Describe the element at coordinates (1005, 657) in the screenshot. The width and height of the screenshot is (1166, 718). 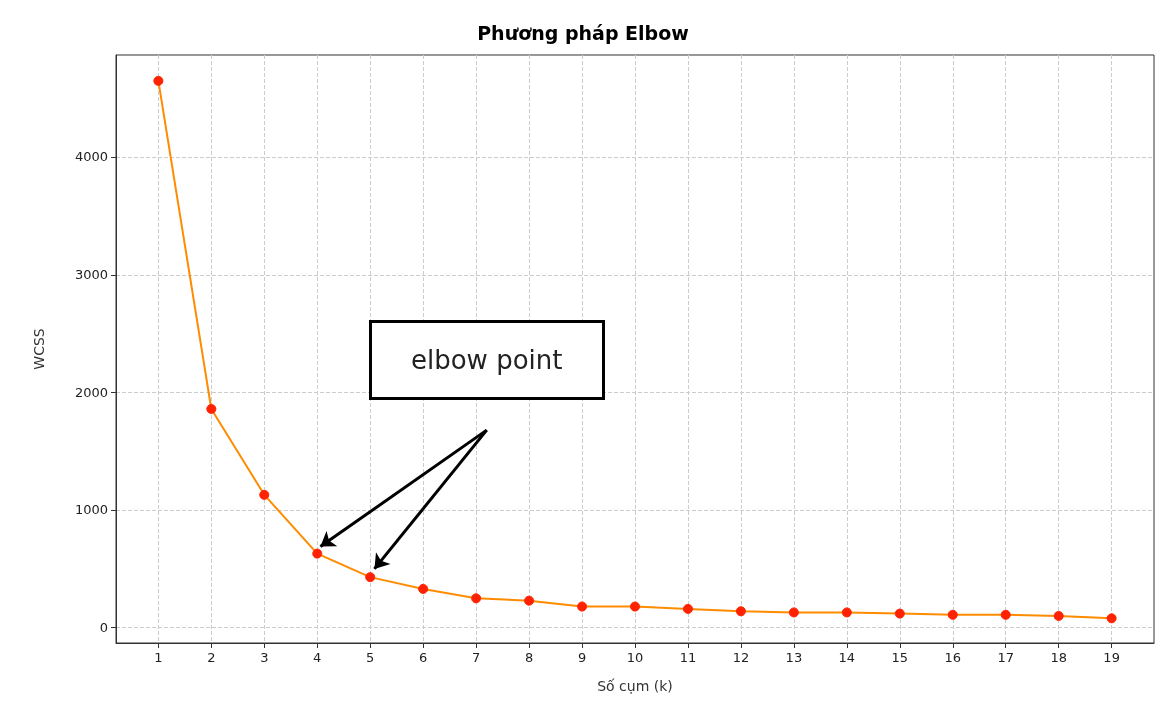
I see `x-tick-label: 17` at that location.